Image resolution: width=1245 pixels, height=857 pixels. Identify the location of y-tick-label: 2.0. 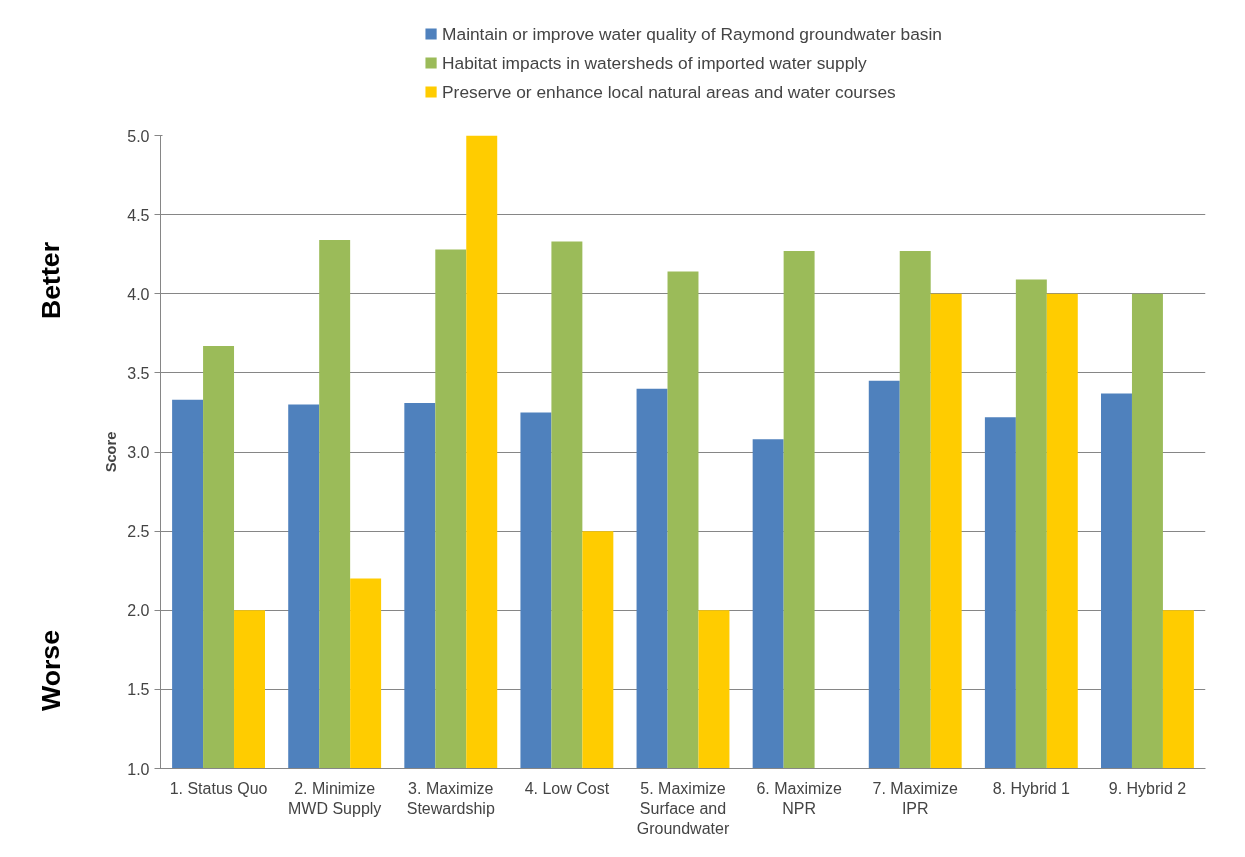
(138, 611).